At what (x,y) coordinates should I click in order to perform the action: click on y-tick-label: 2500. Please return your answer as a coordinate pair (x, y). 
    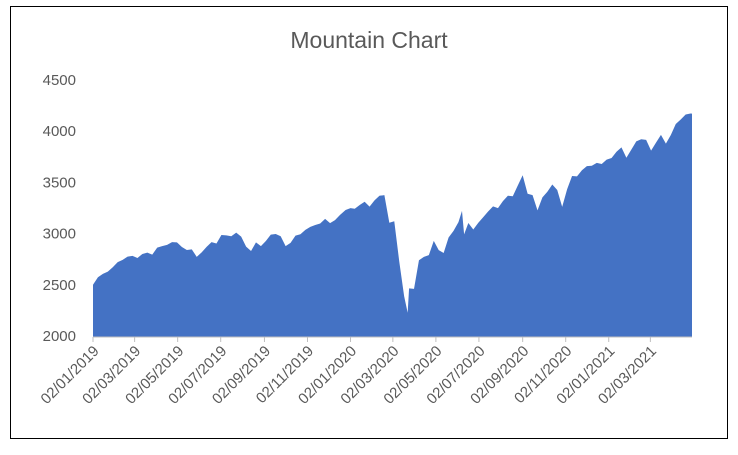
    Looking at the image, I should click on (59, 285).